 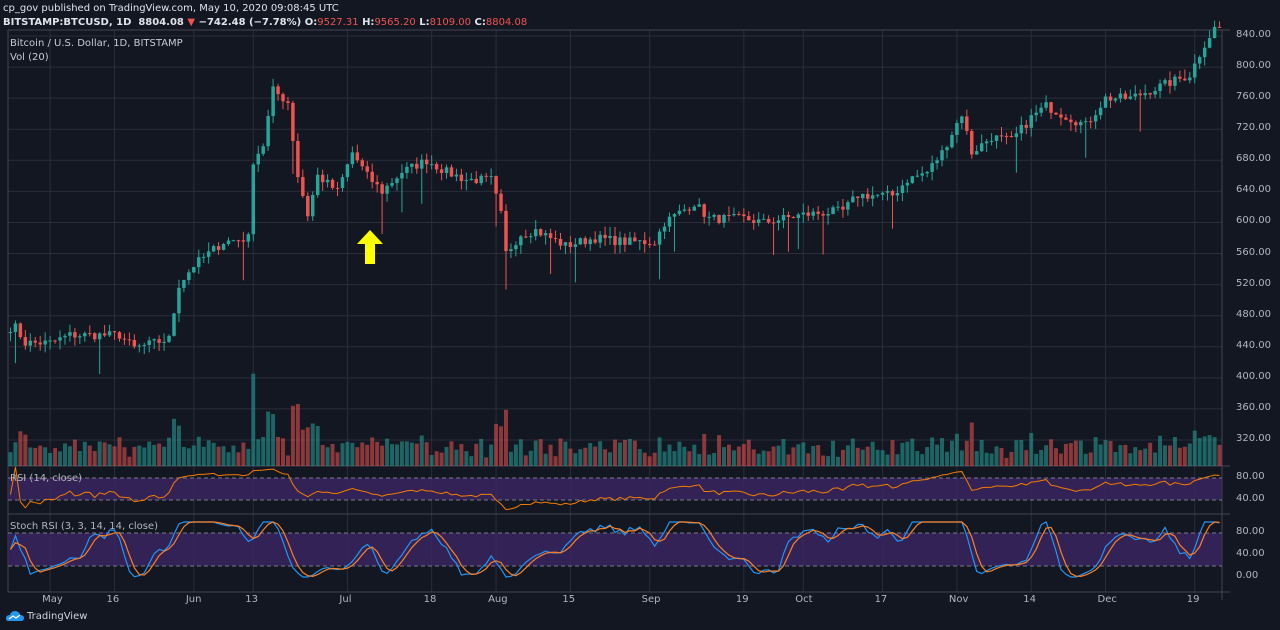 What do you see at coordinates (250, 22) in the screenshot?
I see `price-change: −742.48 (−7.78%)` at bounding box center [250, 22].